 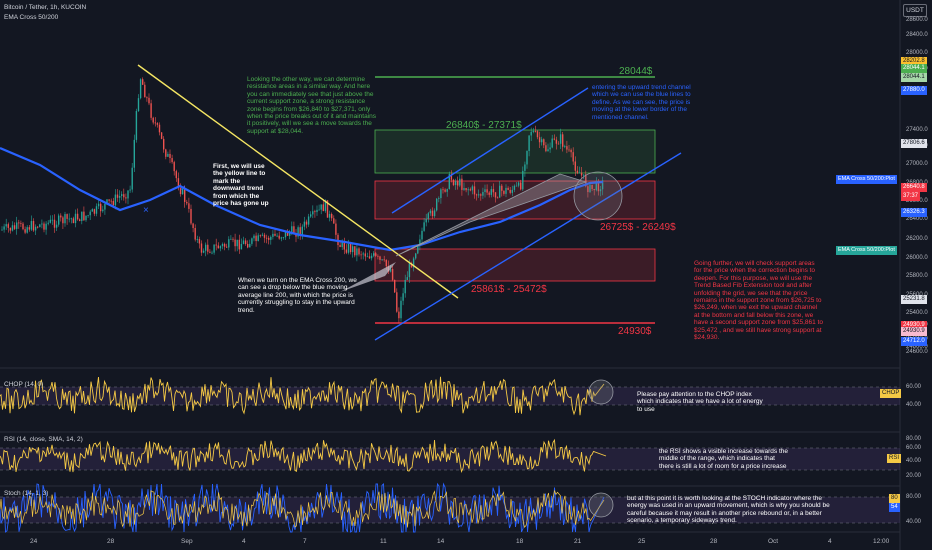 I want to click on fib-extension-shape, so click(x=491, y=215).